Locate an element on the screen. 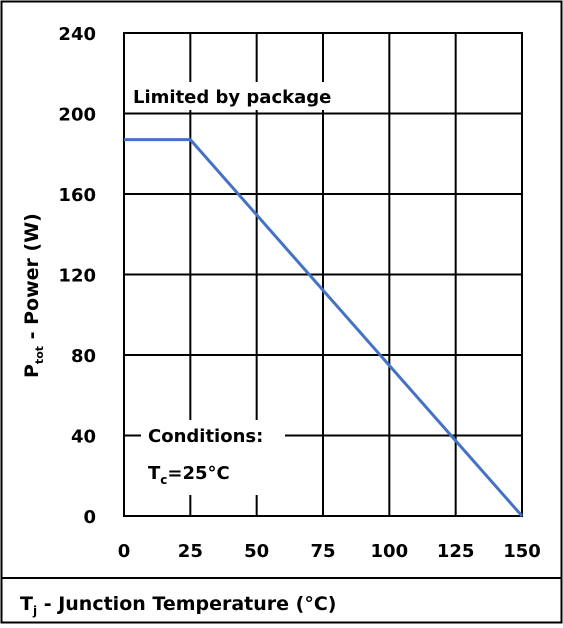 This screenshot has height=628, width=563. x-tick-label: 50 is located at coordinates (256, 551).